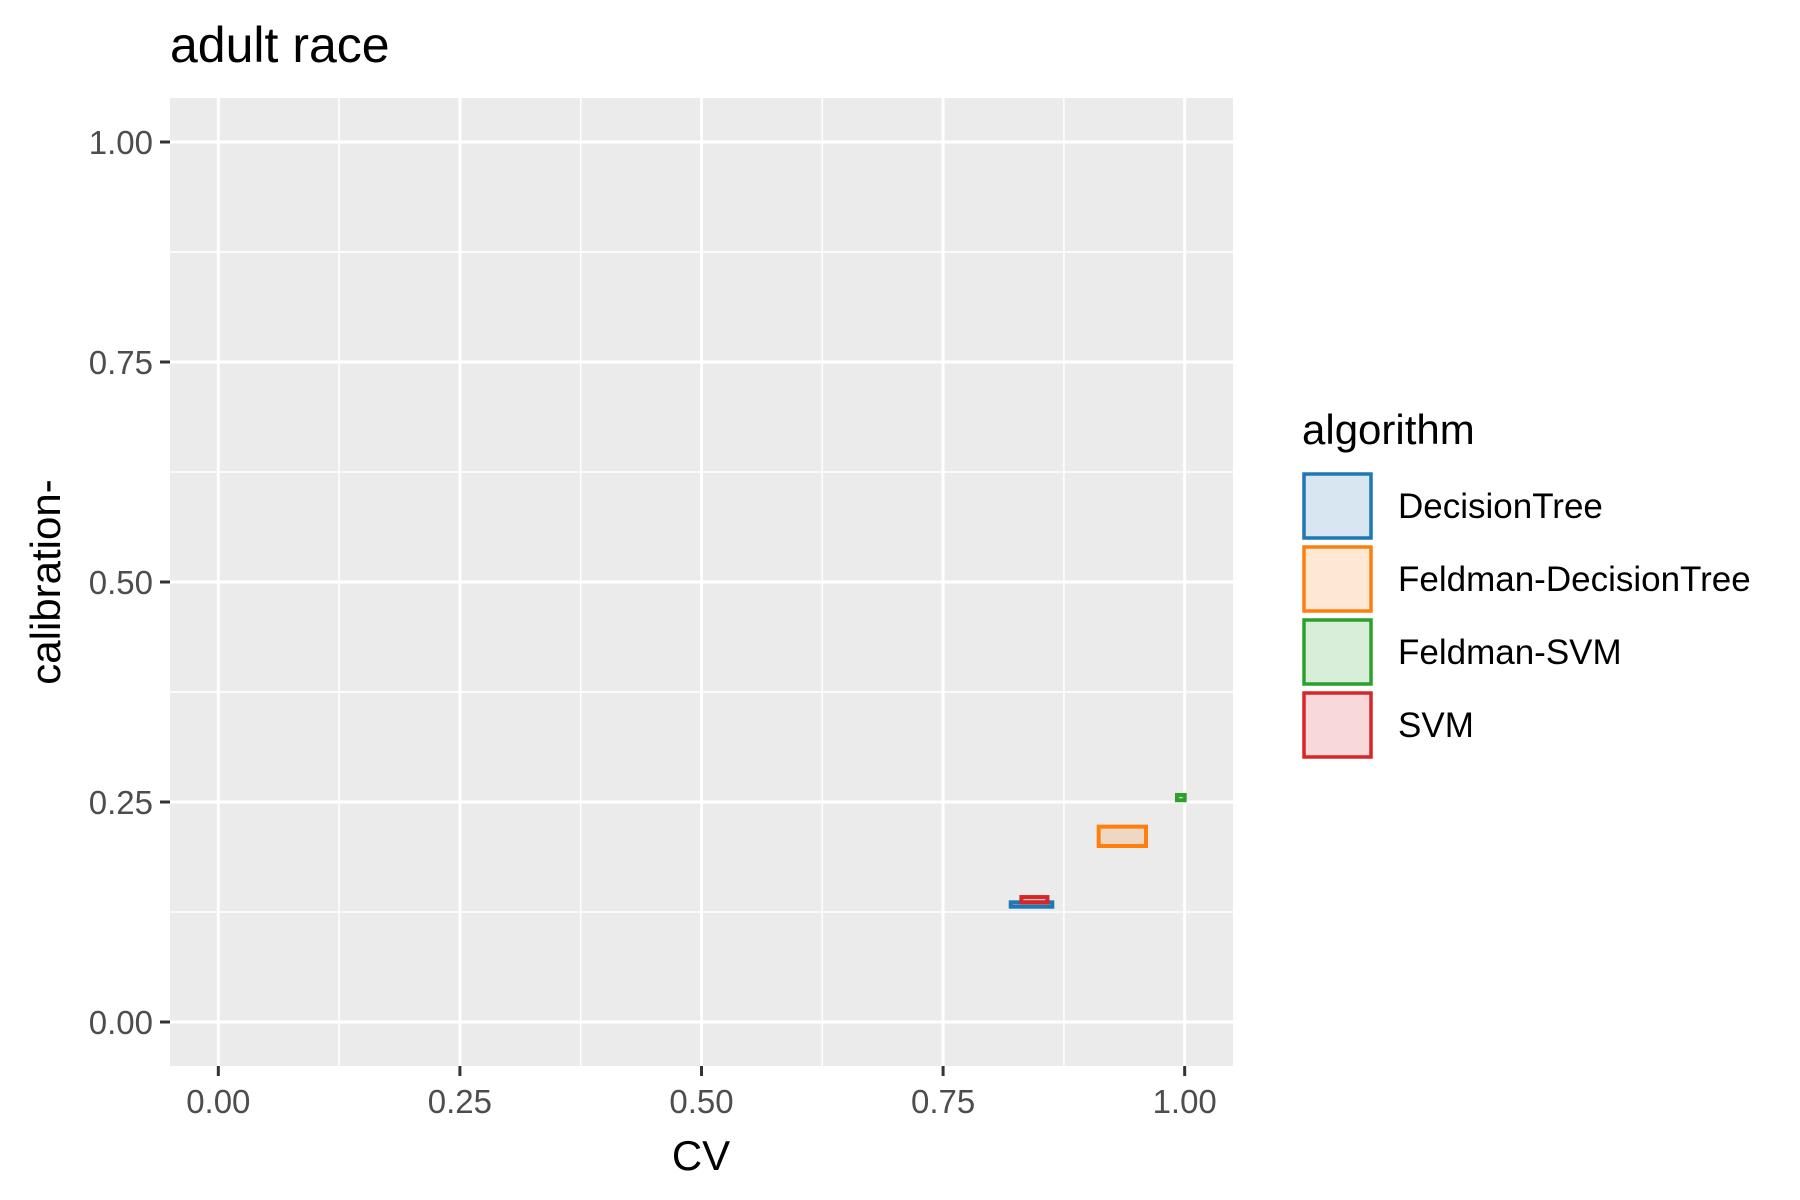  I want to click on legend-label-svm: SVM, so click(1436, 725).